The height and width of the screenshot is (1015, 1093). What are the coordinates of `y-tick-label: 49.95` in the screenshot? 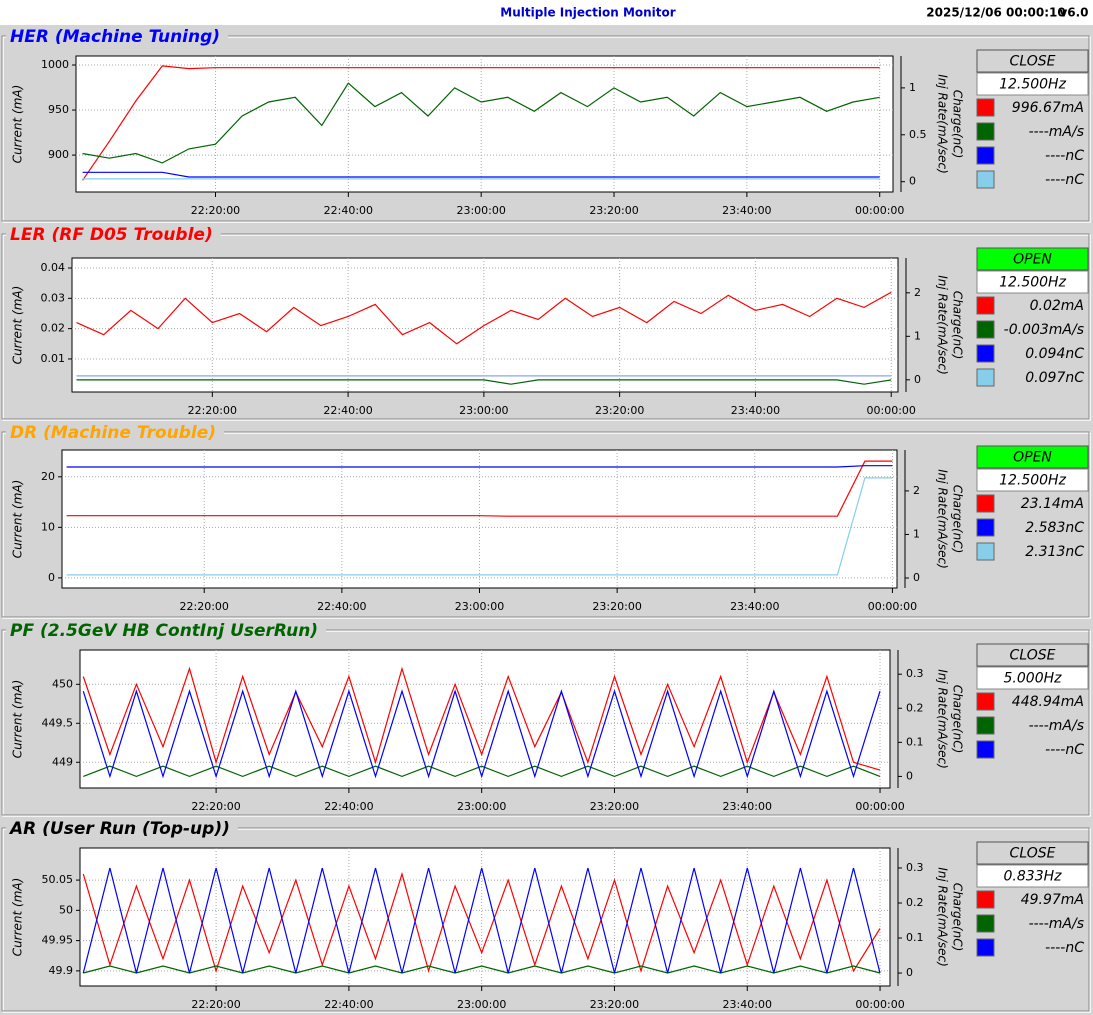 It's located at (58, 940).